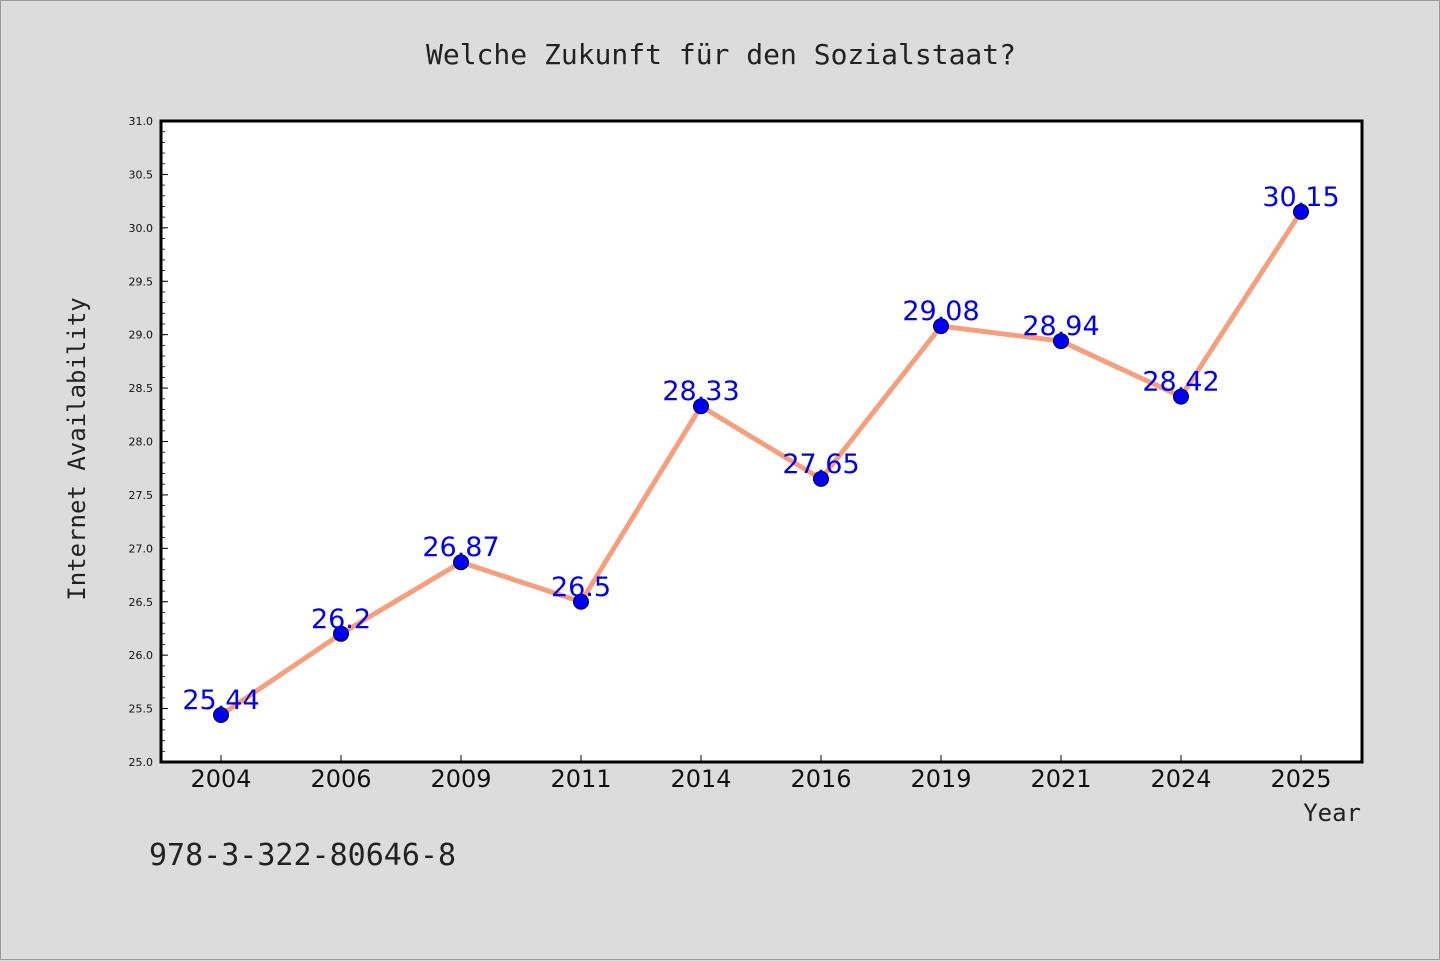  I want to click on data-label: 27.65, so click(820, 464).